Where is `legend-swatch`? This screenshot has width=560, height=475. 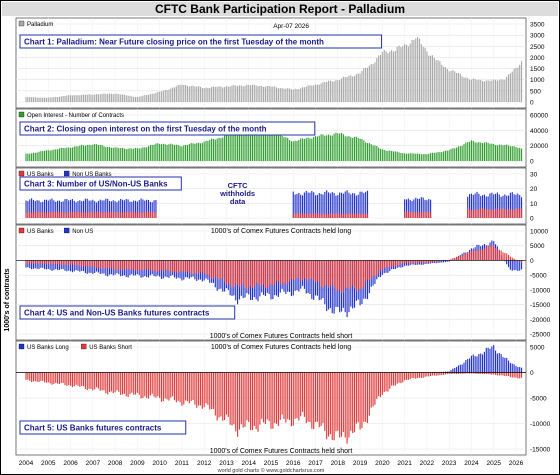 legend-swatch is located at coordinates (21, 173).